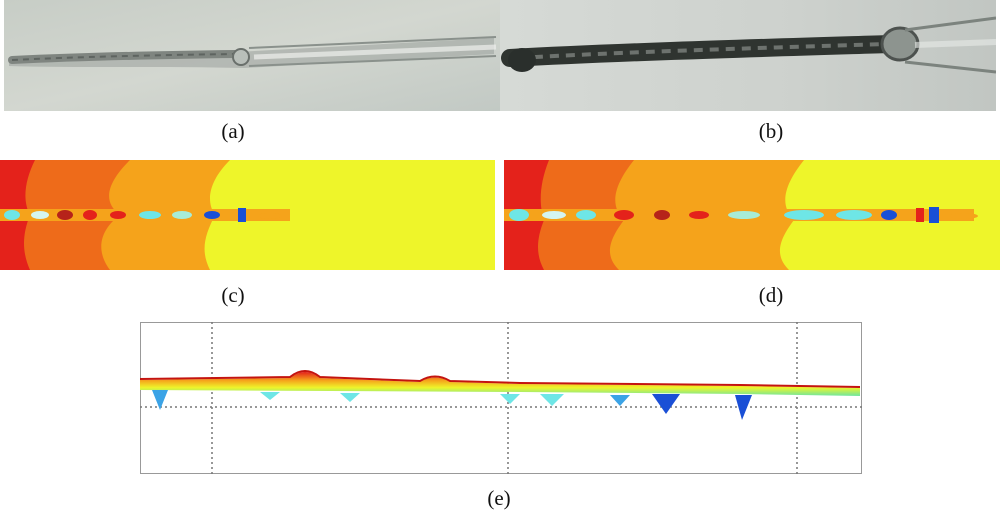 Image resolution: width=1000 pixels, height=515 pixels. I want to click on heatmap-panel-c, so click(247, 215).